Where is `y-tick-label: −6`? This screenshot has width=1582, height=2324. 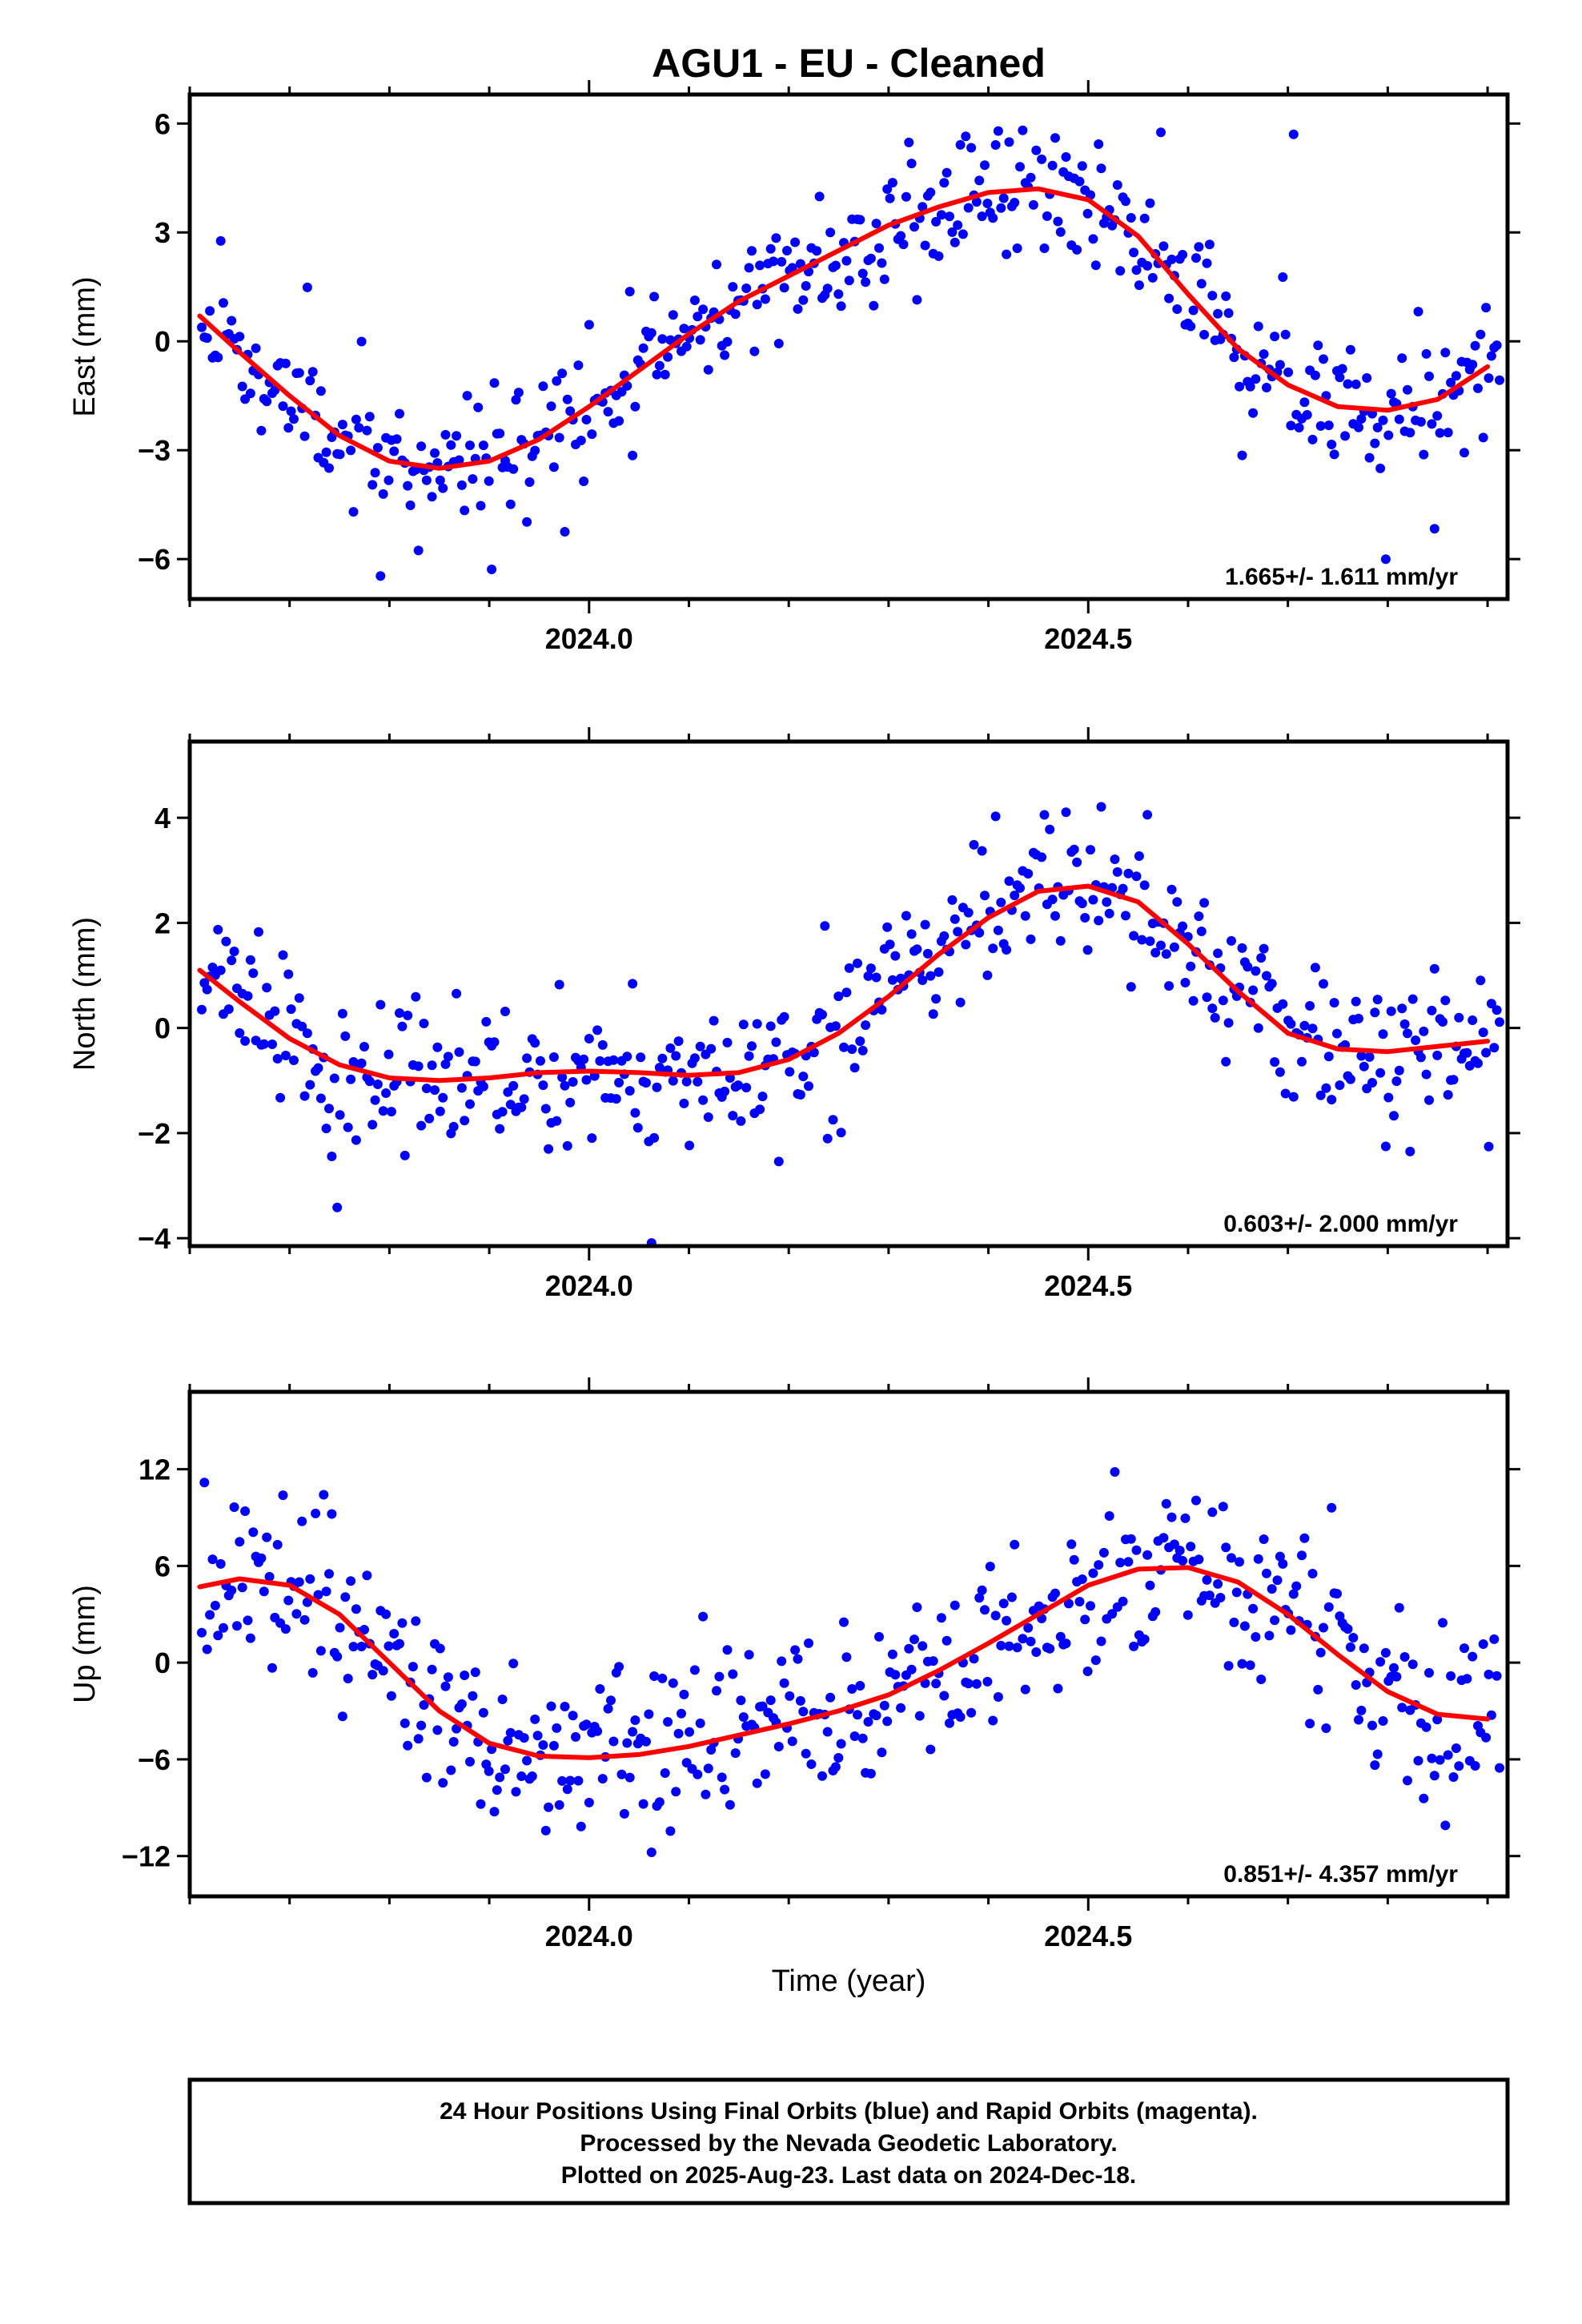 y-tick-label: −6 is located at coordinates (154, 559).